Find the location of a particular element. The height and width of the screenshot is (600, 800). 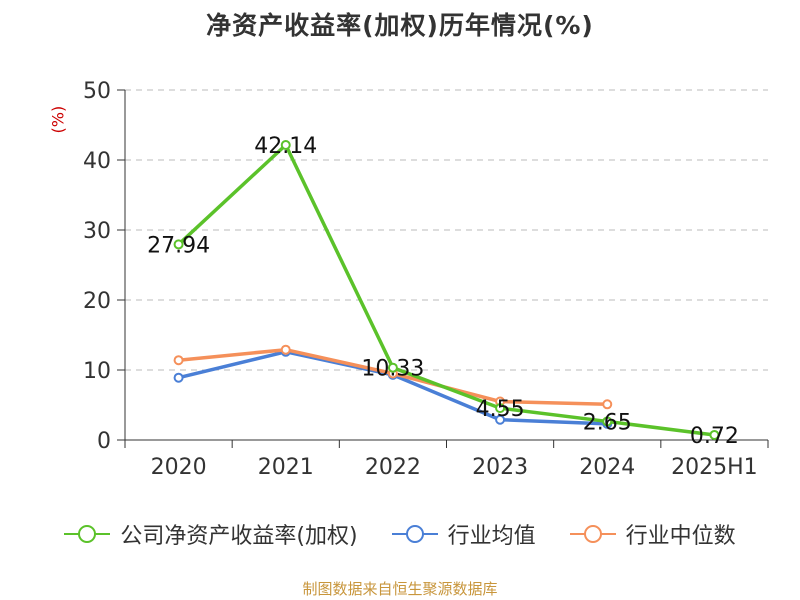

x-tick-label: 2020 is located at coordinates (179, 467).